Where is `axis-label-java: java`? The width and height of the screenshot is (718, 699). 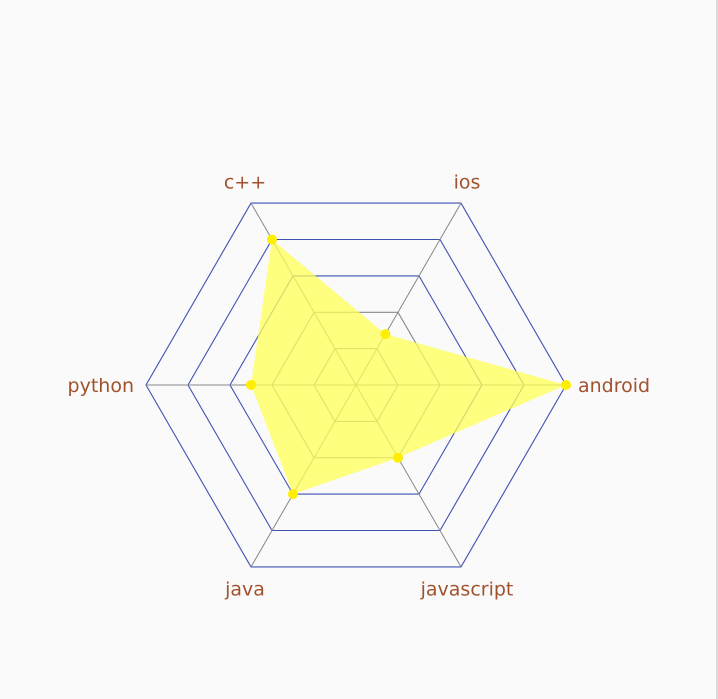 axis-label-java: java is located at coordinates (244, 589).